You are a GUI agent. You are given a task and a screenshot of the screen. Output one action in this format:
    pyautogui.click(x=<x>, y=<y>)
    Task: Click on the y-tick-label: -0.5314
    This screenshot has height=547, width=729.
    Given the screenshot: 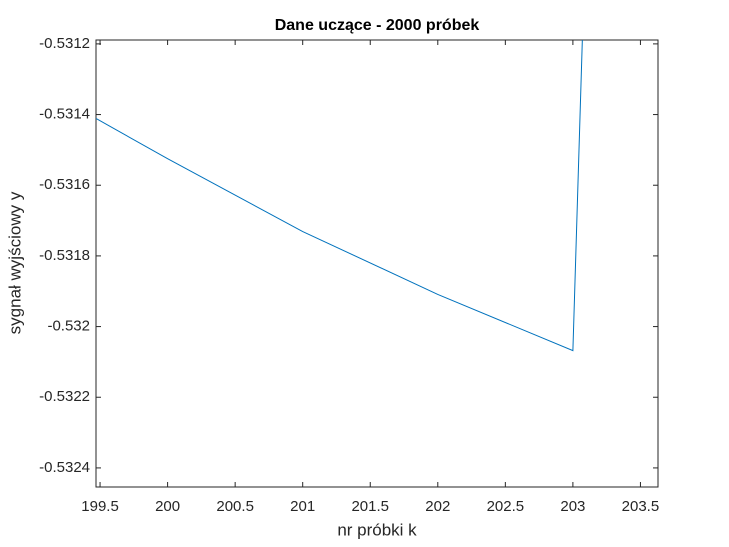 What is the action you would take?
    pyautogui.click(x=64, y=114)
    